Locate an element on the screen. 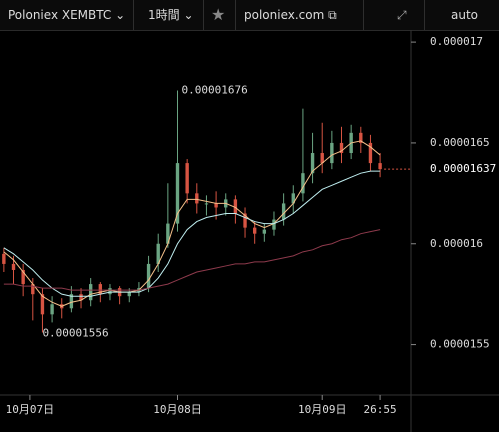 The image size is (499, 432). y-tick-label: 0.0000155 is located at coordinates (460, 344).